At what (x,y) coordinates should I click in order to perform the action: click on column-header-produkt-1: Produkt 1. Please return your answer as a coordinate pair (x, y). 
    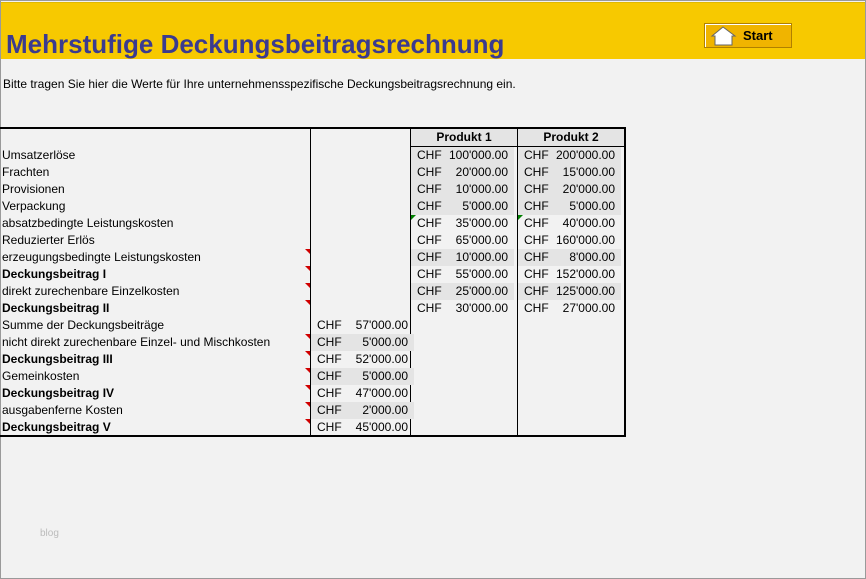
    Looking at the image, I should click on (464, 138).